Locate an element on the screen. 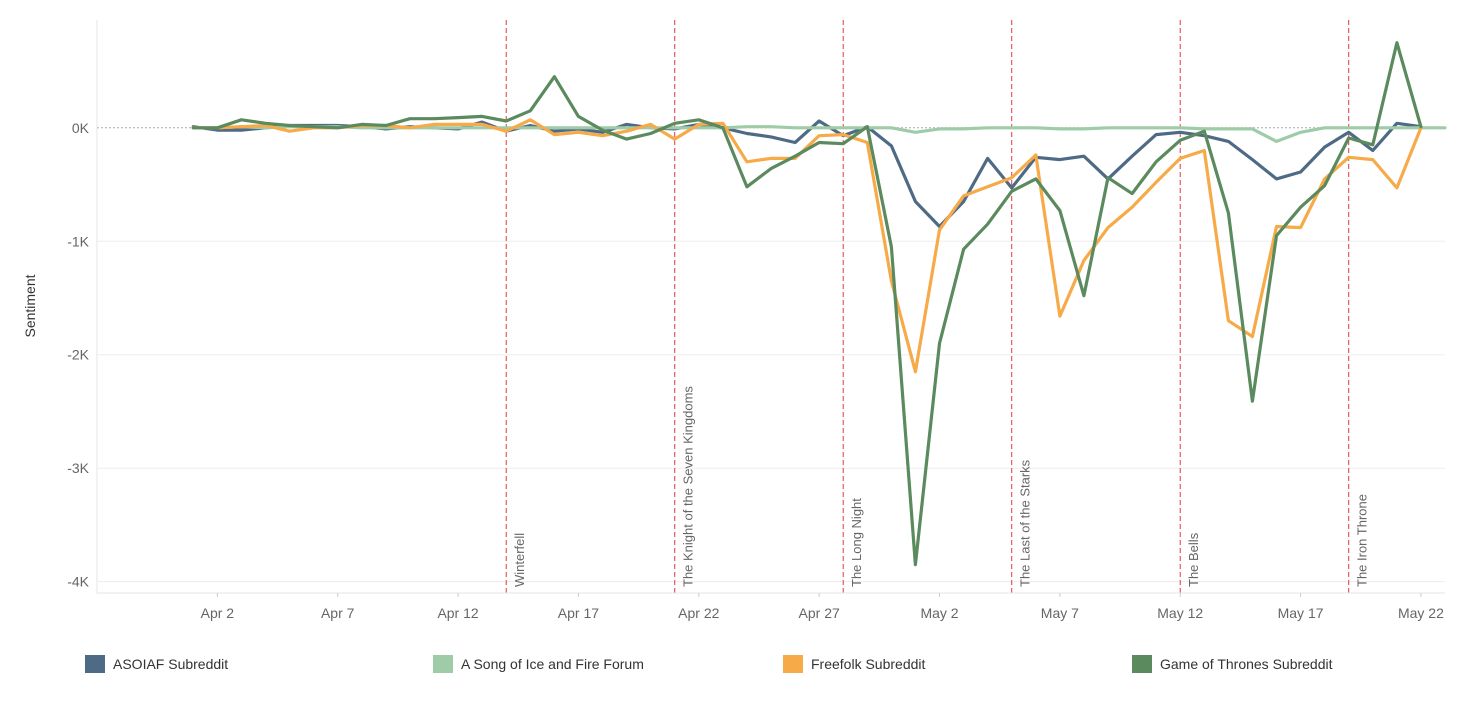 The image size is (1472, 702). y-tick-label: -4K is located at coordinates (78, 582).